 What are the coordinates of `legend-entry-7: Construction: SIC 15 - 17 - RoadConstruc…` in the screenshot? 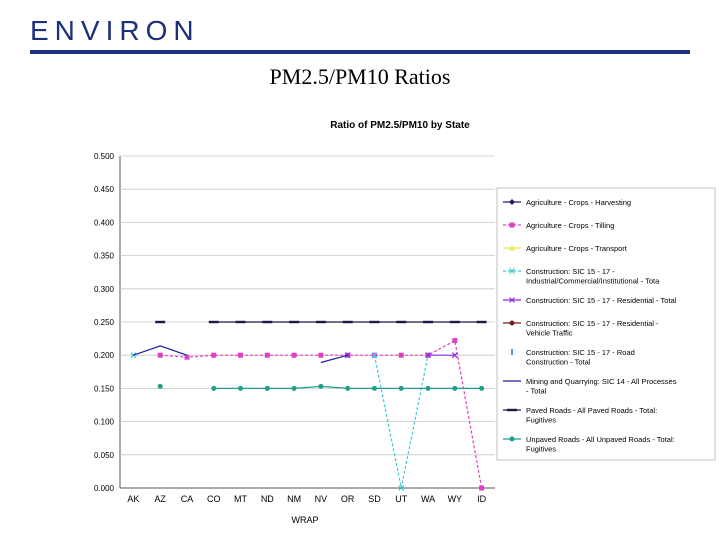 It's located at (573, 357).